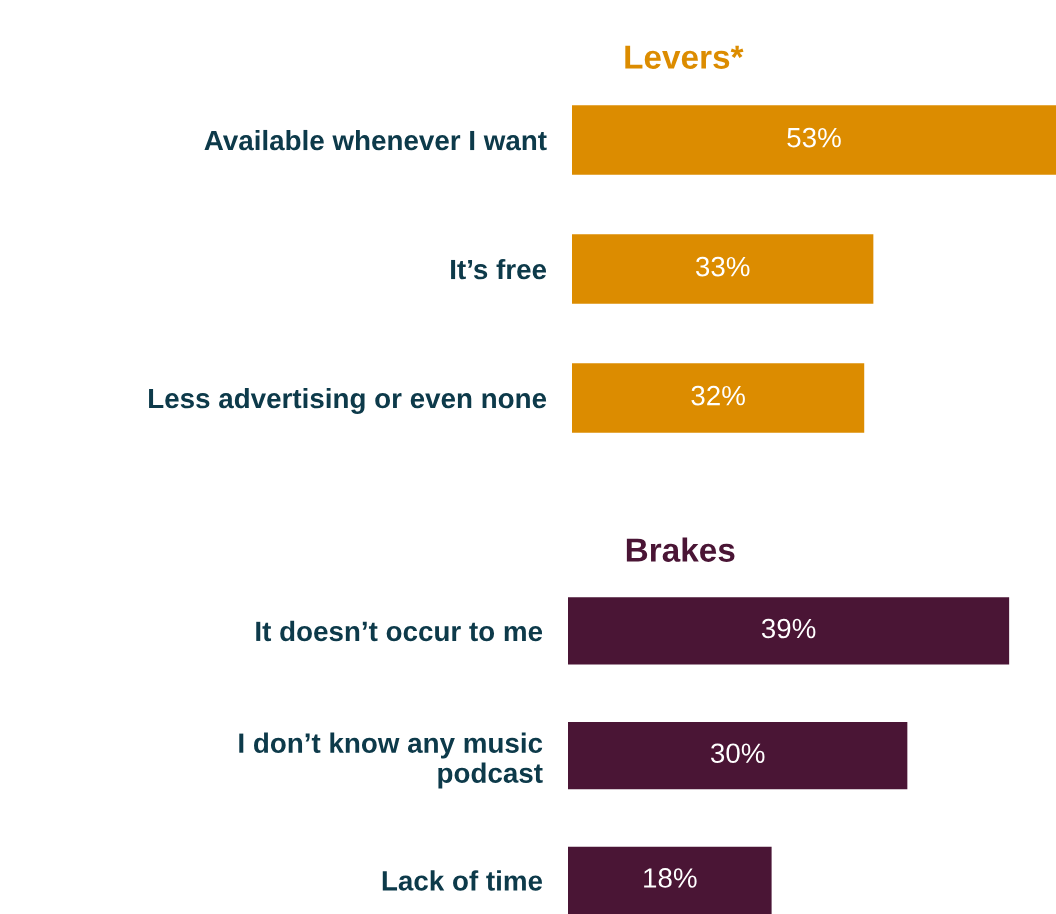 This screenshot has height=914, width=1056. I want to click on data-label: 33%, so click(722, 266).